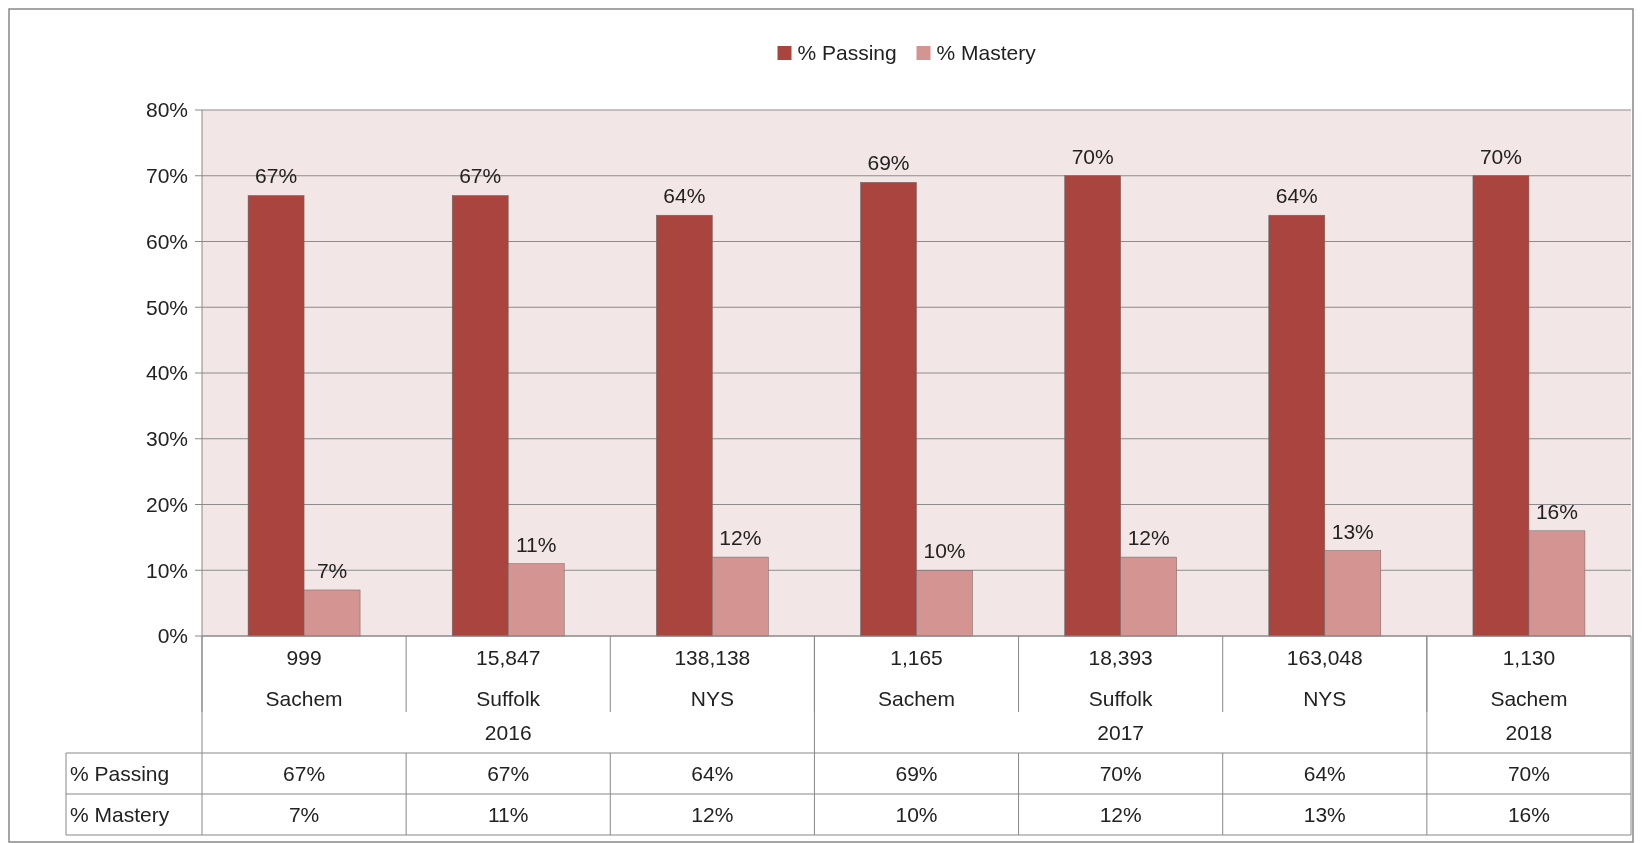 The image size is (1642, 843). What do you see at coordinates (332, 570) in the screenshot?
I see `text: 7%` at bounding box center [332, 570].